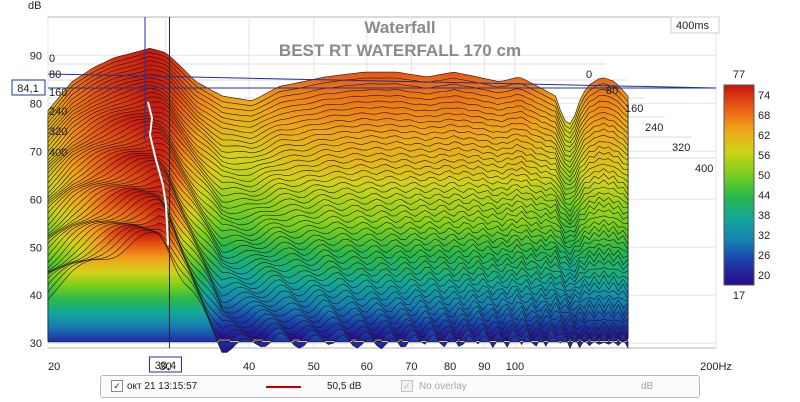  What do you see at coordinates (484, 367) in the screenshot?
I see `x-tick-label: 90` at bounding box center [484, 367].